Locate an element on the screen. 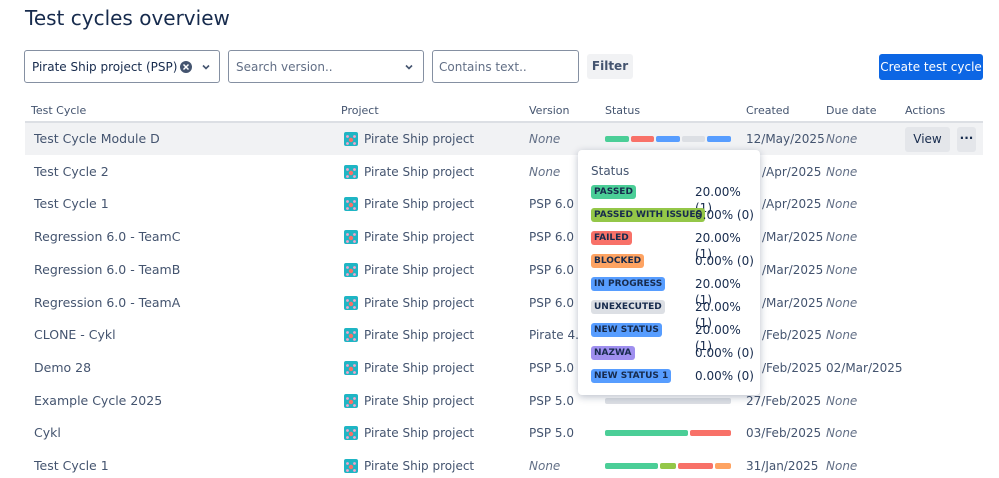 This screenshot has height=478, width=999. status-badge: NEW STATUS 1 is located at coordinates (631, 376).